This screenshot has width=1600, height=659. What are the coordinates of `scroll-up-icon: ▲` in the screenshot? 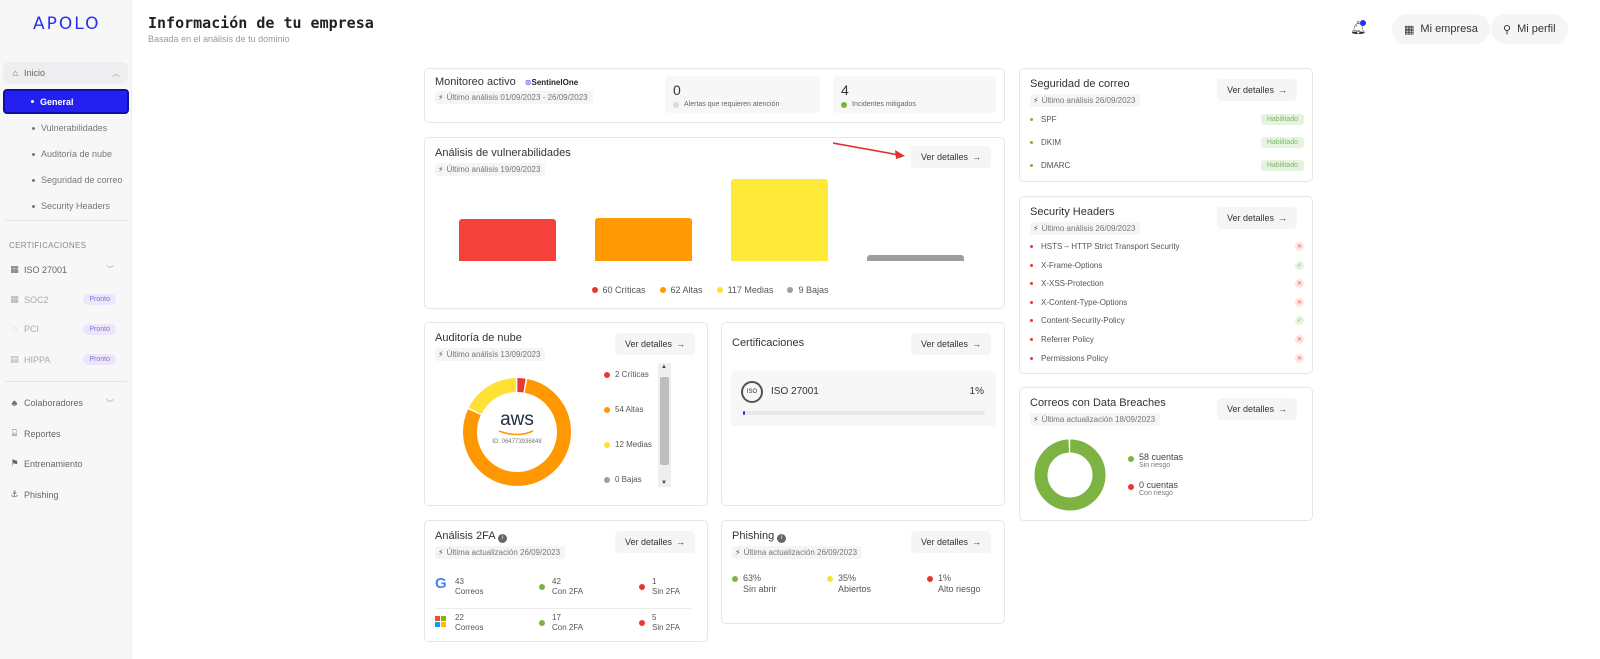 It's located at (664, 367).